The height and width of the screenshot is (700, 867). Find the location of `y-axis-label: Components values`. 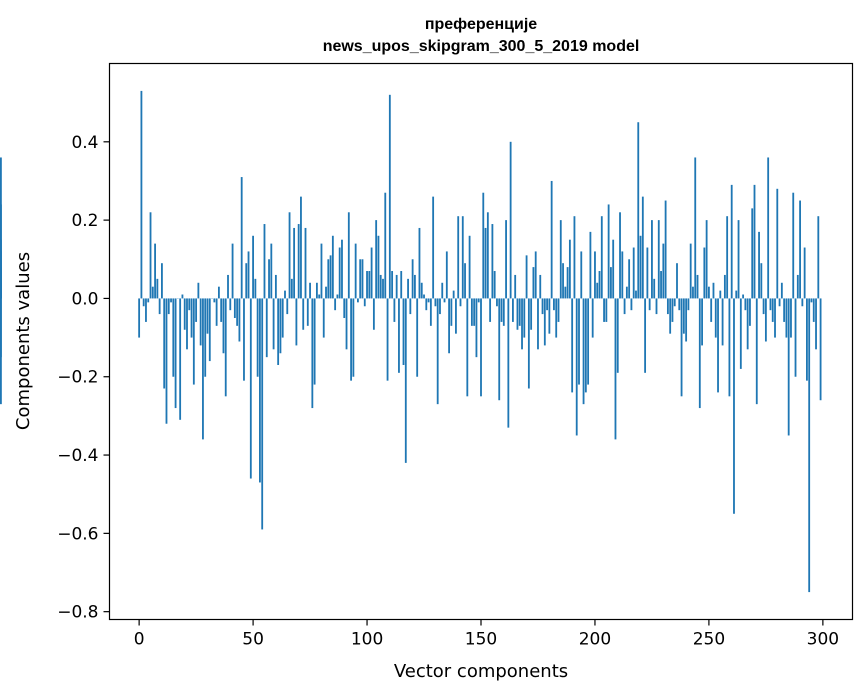

y-axis-label: Components values is located at coordinates (23, 341).